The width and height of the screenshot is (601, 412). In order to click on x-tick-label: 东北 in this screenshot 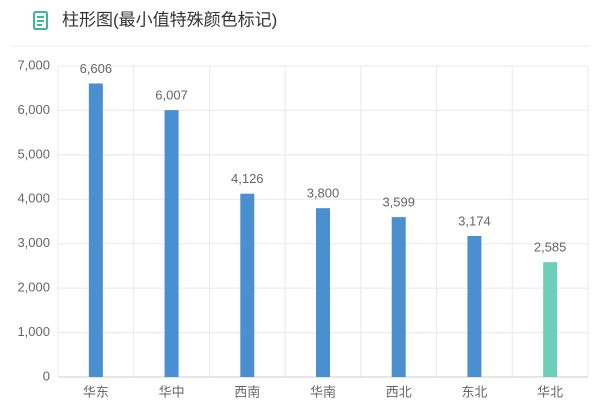, I will do `click(474, 391)`.